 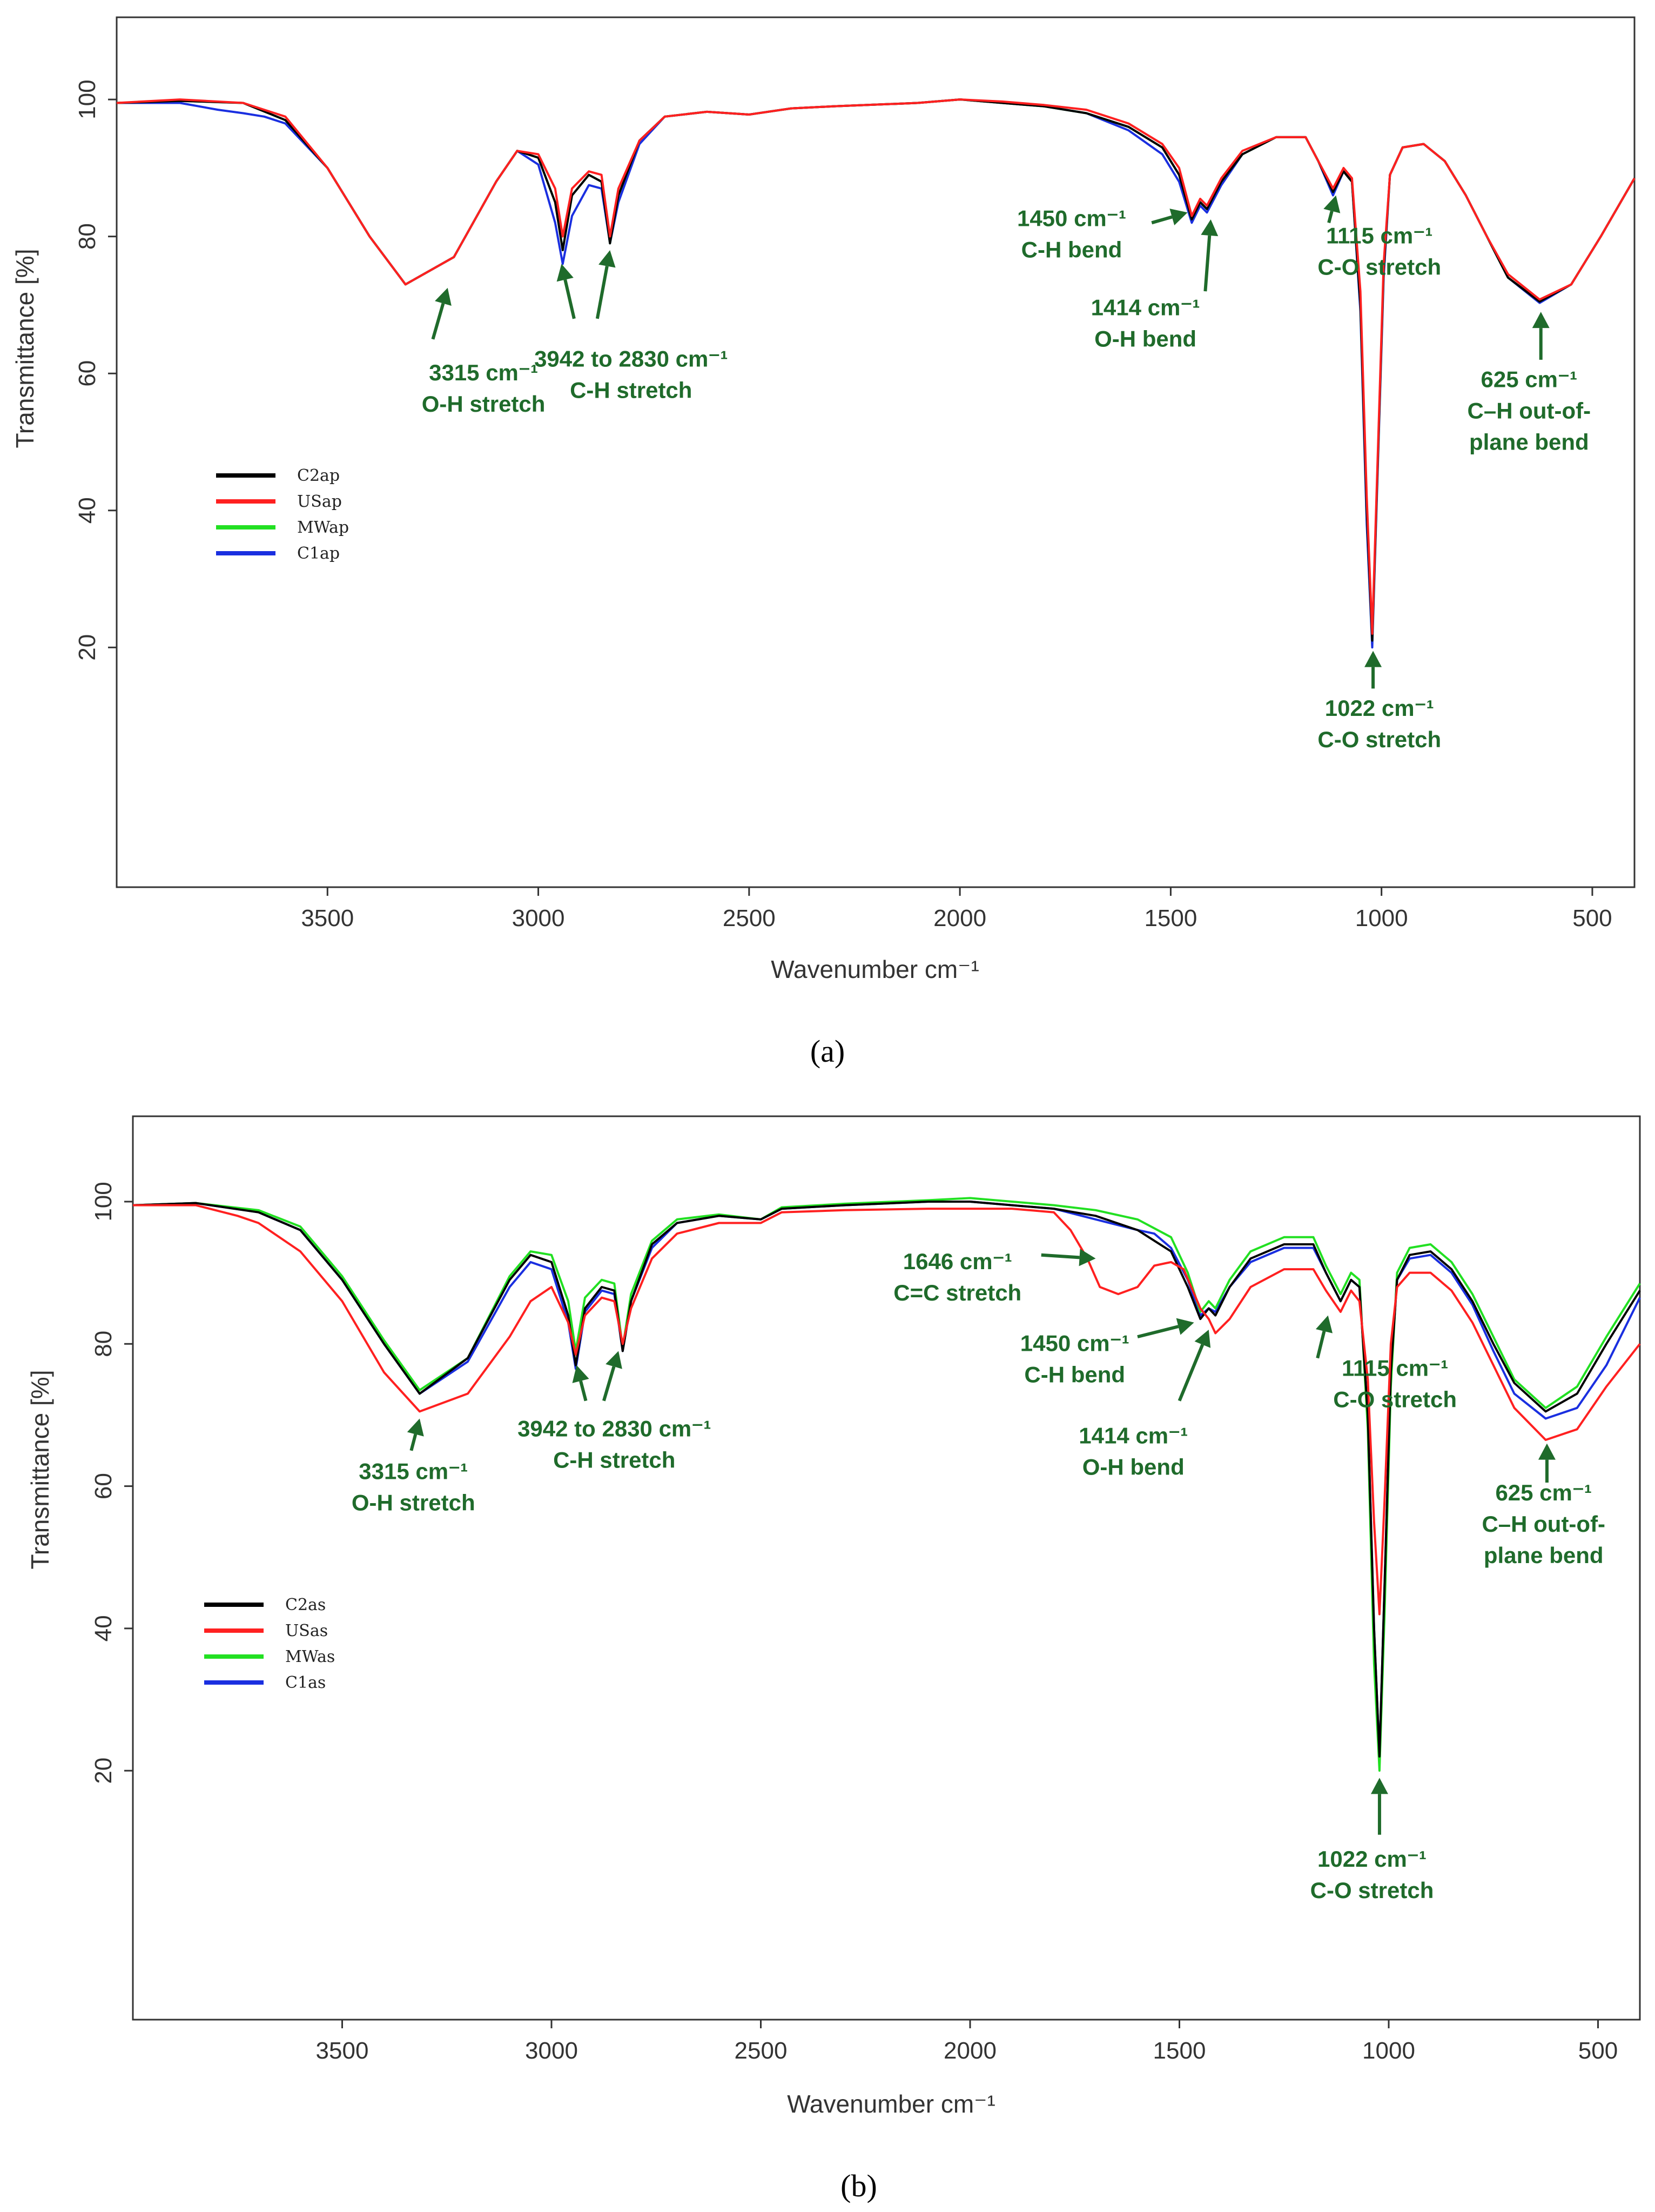 What do you see at coordinates (1598, 2051) in the screenshot?
I see `x-tick-label-b-6: 500` at bounding box center [1598, 2051].